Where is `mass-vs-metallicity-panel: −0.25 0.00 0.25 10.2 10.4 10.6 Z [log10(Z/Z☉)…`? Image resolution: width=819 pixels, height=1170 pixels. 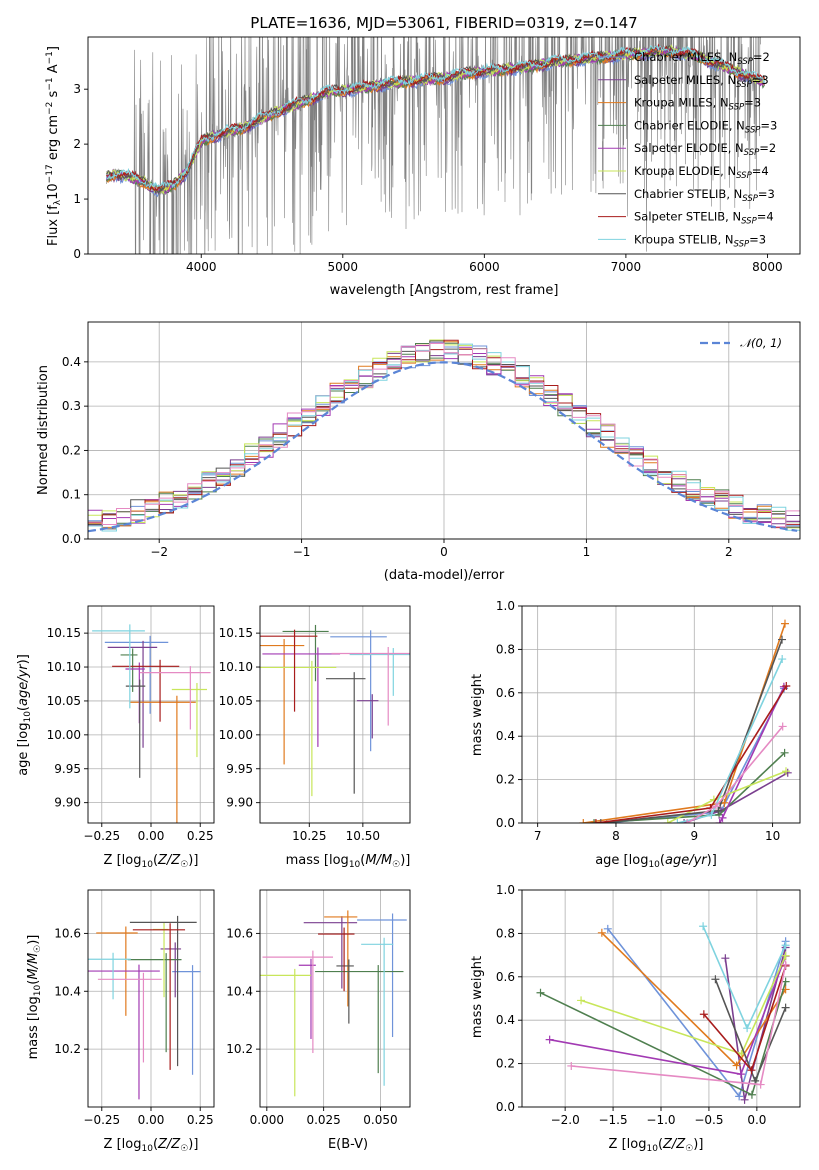 mass-vs-metallicity-panel: −0.25 0.00 0.25 10.2 10.4 10.6 Z [log10(Z/Z☉)… is located at coordinates (120, 1021).